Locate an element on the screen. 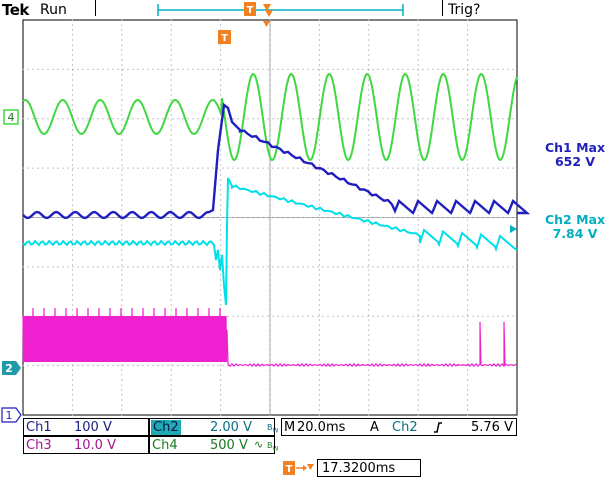 This screenshot has width=613, height=480. ch4-scale-readout: Ch4 500 V ∿ BW is located at coordinates (213, 445).